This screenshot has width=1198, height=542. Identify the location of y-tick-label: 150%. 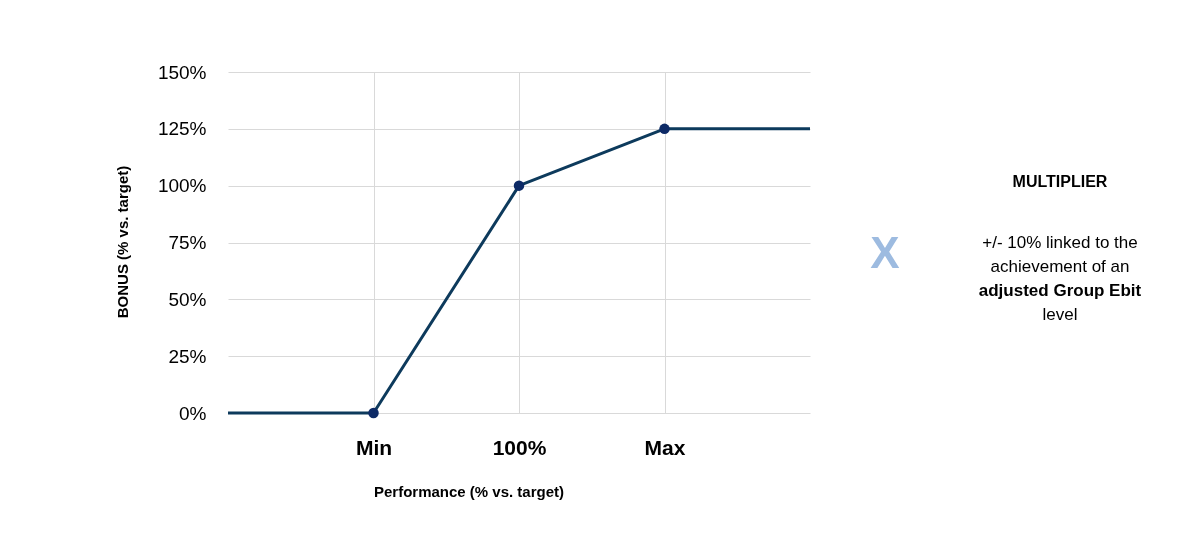
(182, 72).